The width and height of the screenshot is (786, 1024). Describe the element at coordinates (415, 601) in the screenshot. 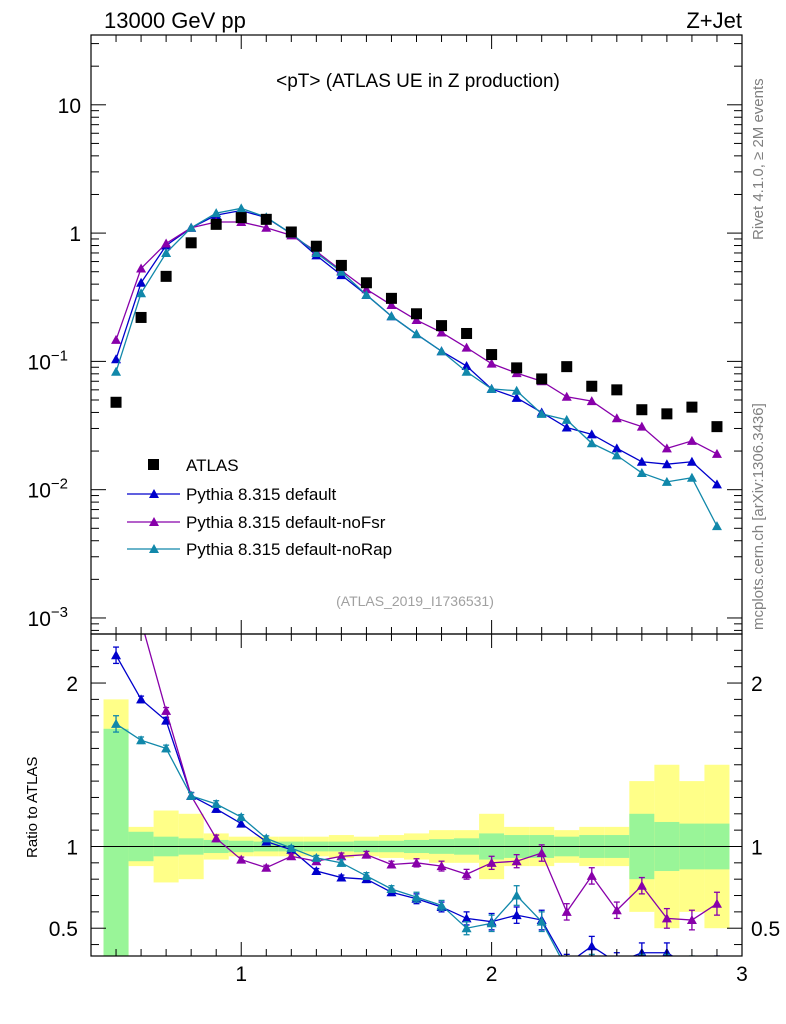

I see `analysis-id: (ATLAS_2019_I1736531)` at that location.